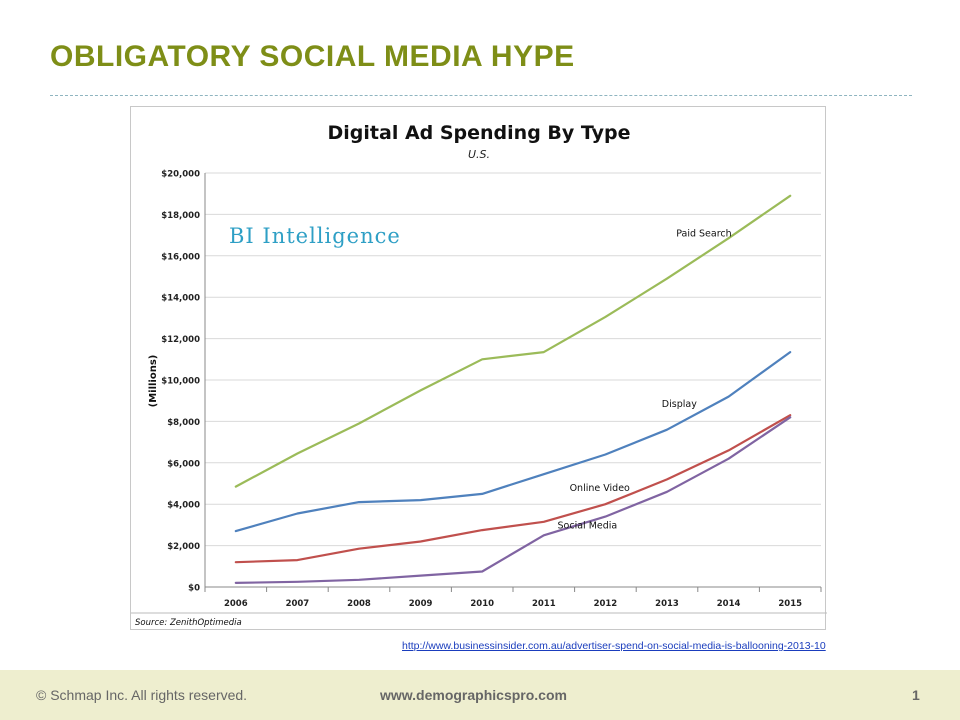  Describe the element at coordinates (421, 604) in the screenshot. I see `x-tick-label: 2009` at that location.